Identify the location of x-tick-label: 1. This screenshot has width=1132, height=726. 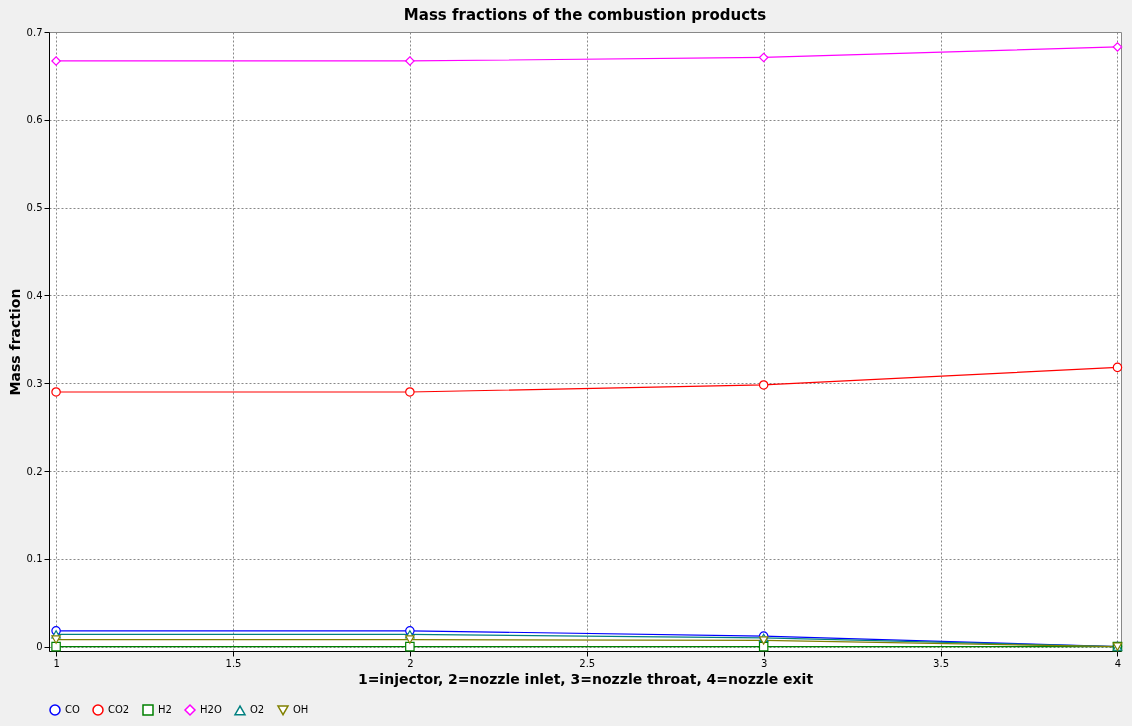
(56, 663).